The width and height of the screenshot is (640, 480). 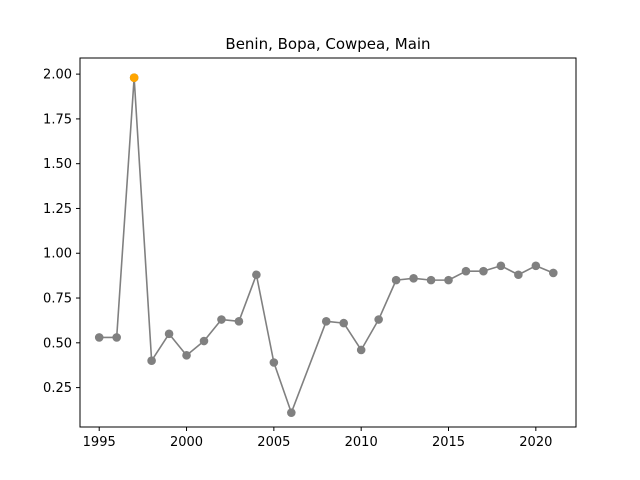 I want to click on y-tick-label: 1.25, so click(x=57, y=209).